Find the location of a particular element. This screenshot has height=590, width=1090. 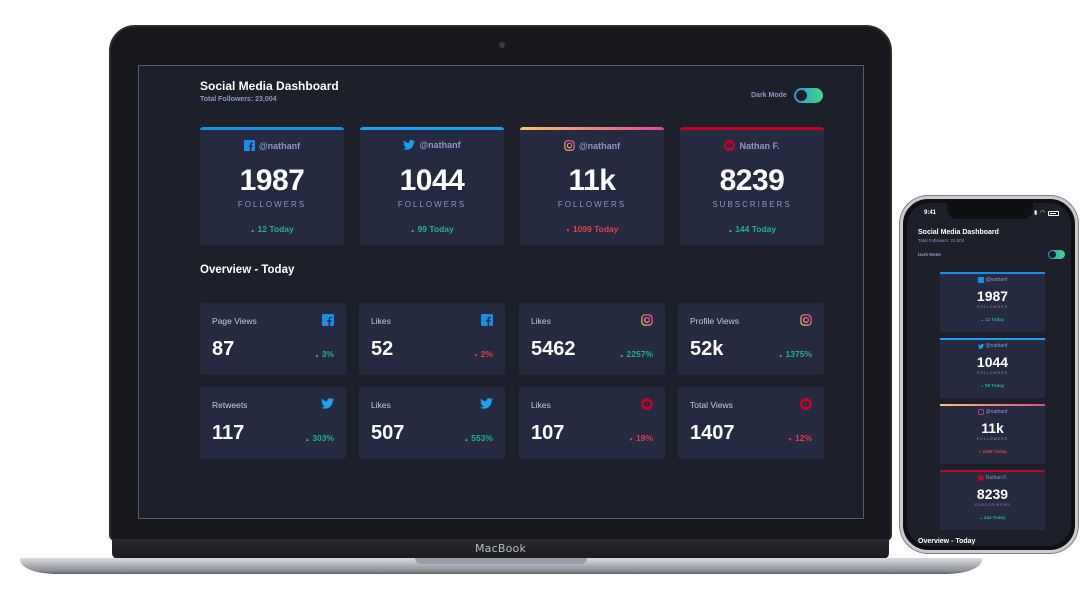

card-facebook: @nathanf 1987 FOLLOWERS ▲ 12 Today is located at coordinates (272, 186).